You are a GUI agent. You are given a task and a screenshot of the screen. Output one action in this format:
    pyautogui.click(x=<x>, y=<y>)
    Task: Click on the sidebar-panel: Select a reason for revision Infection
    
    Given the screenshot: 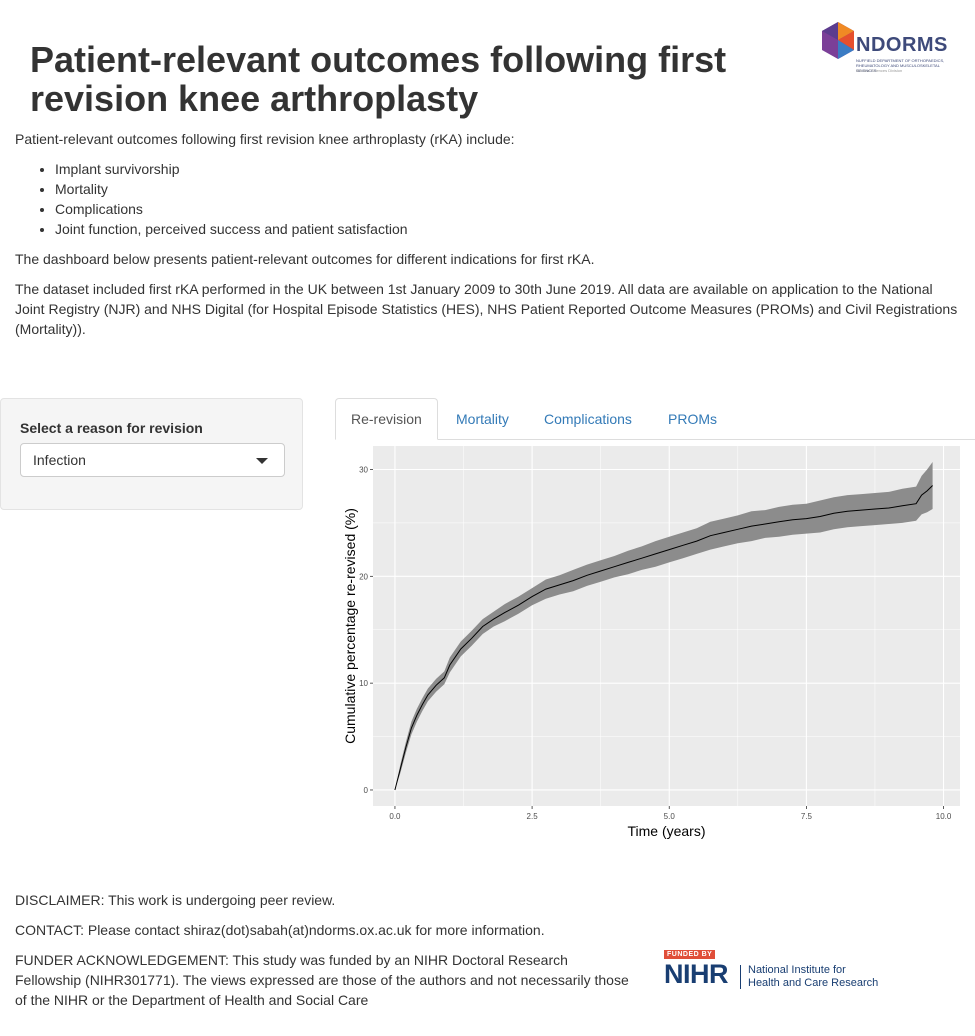 What is the action you would take?
    pyautogui.click(x=151, y=454)
    